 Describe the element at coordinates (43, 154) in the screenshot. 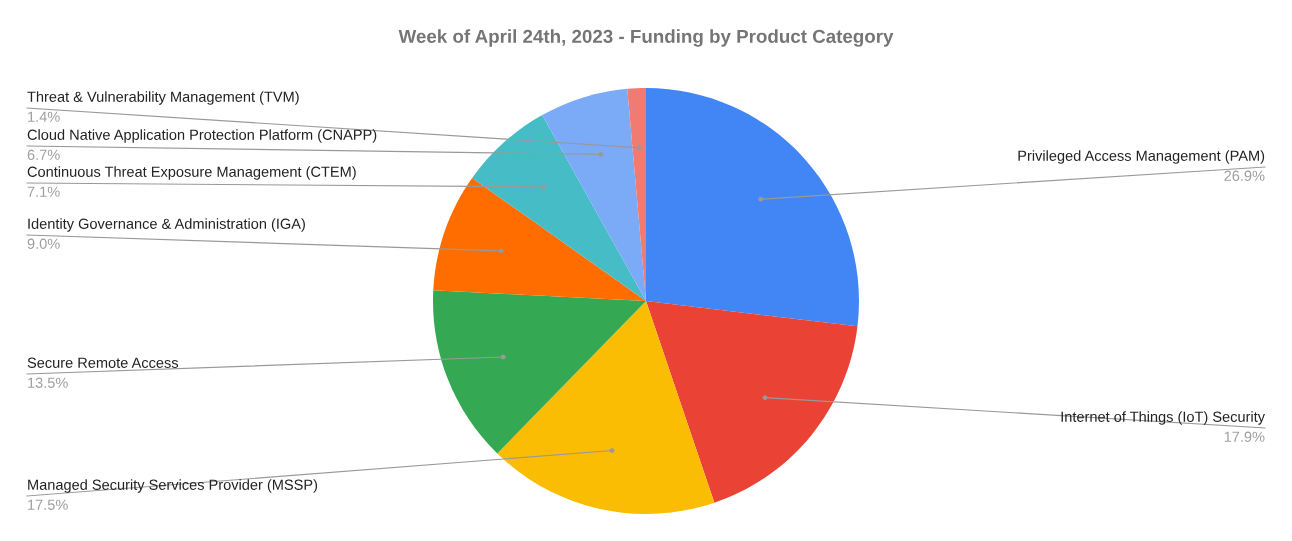

I see `data-label: 6.7%` at that location.